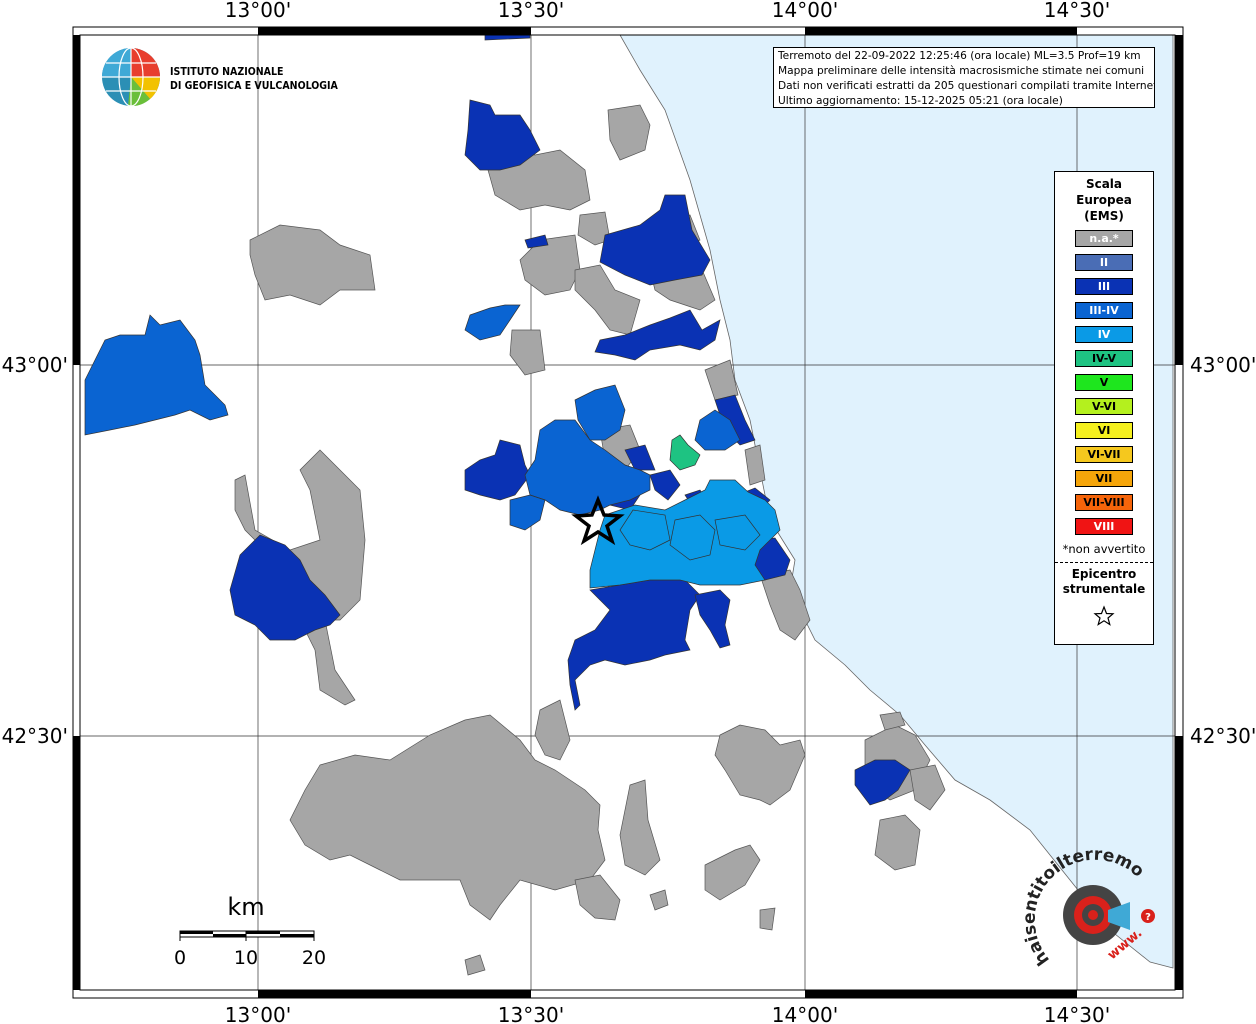 The height and width of the screenshot is (1024, 1256). I want to click on left-label-1: 43°00', so click(35, 365).